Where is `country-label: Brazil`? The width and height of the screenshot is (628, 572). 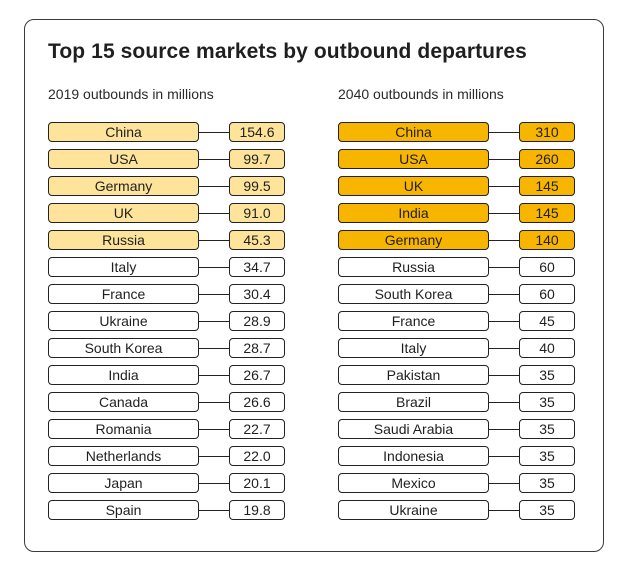 country-label: Brazil is located at coordinates (413, 402).